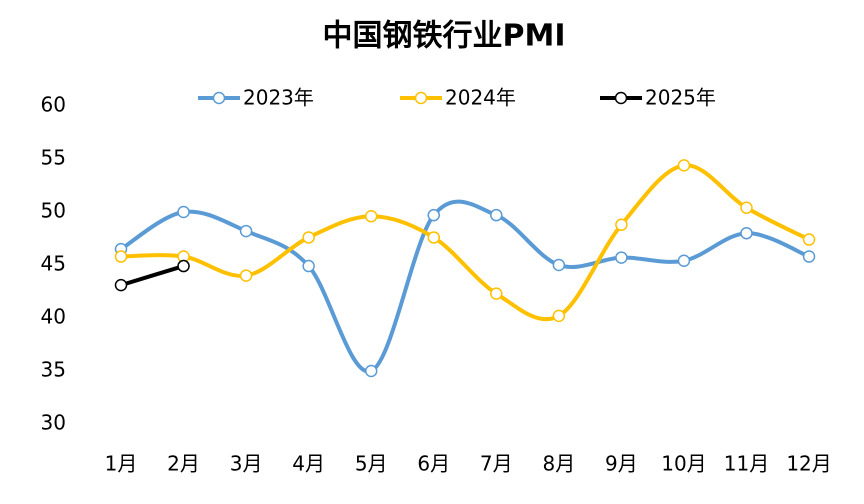 The height and width of the screenshot is (504, 864). Describe the element at coordinates (480, 98) in the screenshot. I see `legend-label: 2024年` at that location.